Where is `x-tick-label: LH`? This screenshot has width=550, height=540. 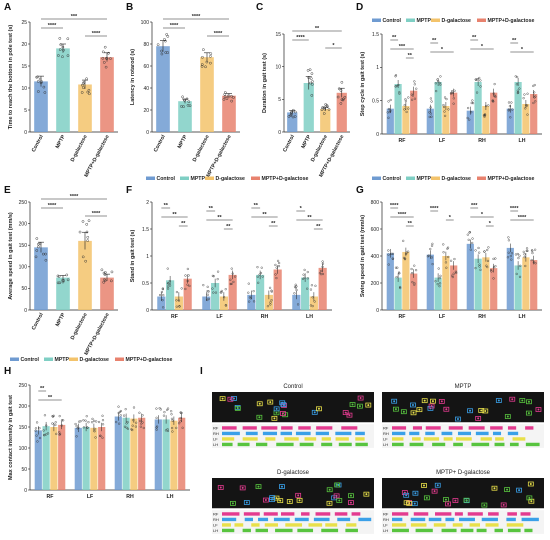 x-tick-label: LH is located at coordinates (522, 141).